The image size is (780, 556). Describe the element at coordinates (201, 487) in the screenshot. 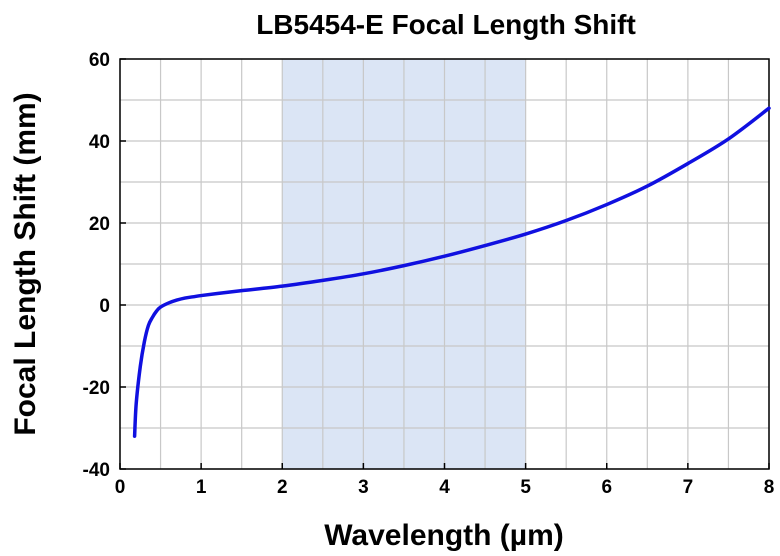

I see `x-tick-label: 1` at that location.